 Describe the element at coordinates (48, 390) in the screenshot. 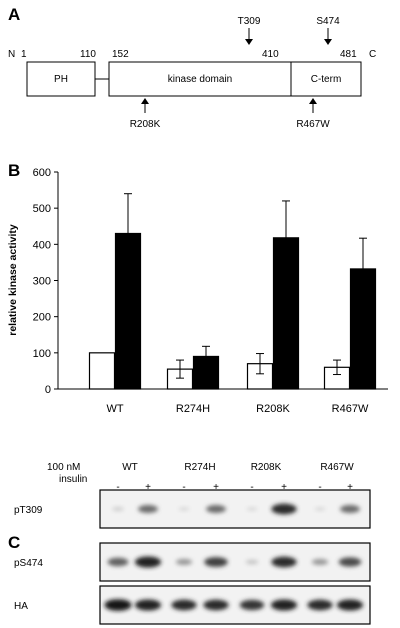

I see `y-tick-label: 0` at that location.